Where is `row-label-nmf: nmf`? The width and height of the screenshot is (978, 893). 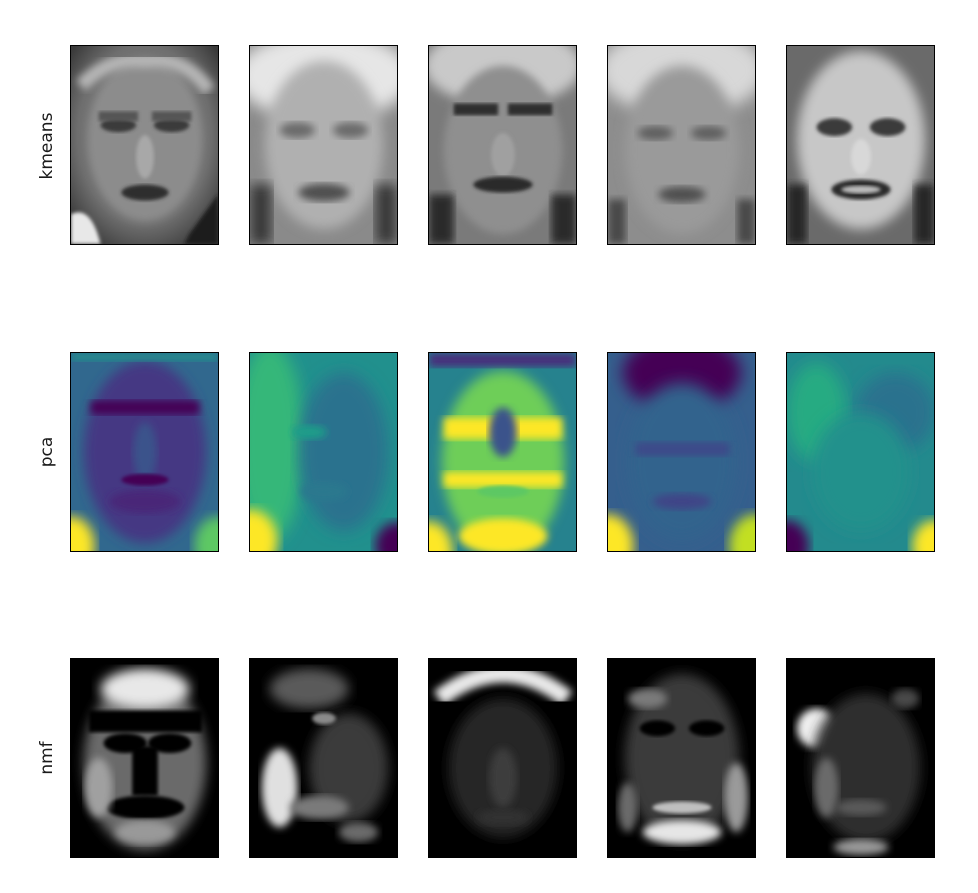 row-label-nmf: nmf is located at coordinates (47, 758).